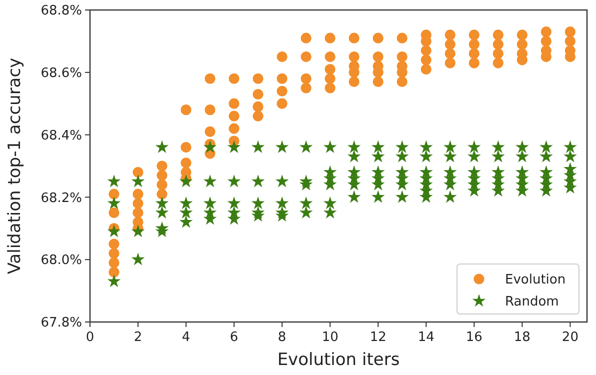 This screenshot has width=596, height=375. What do you see at coordinates (90, 337) in the screenshot?
I see `x-tick-label: 0` at bounding box center [90, 337].